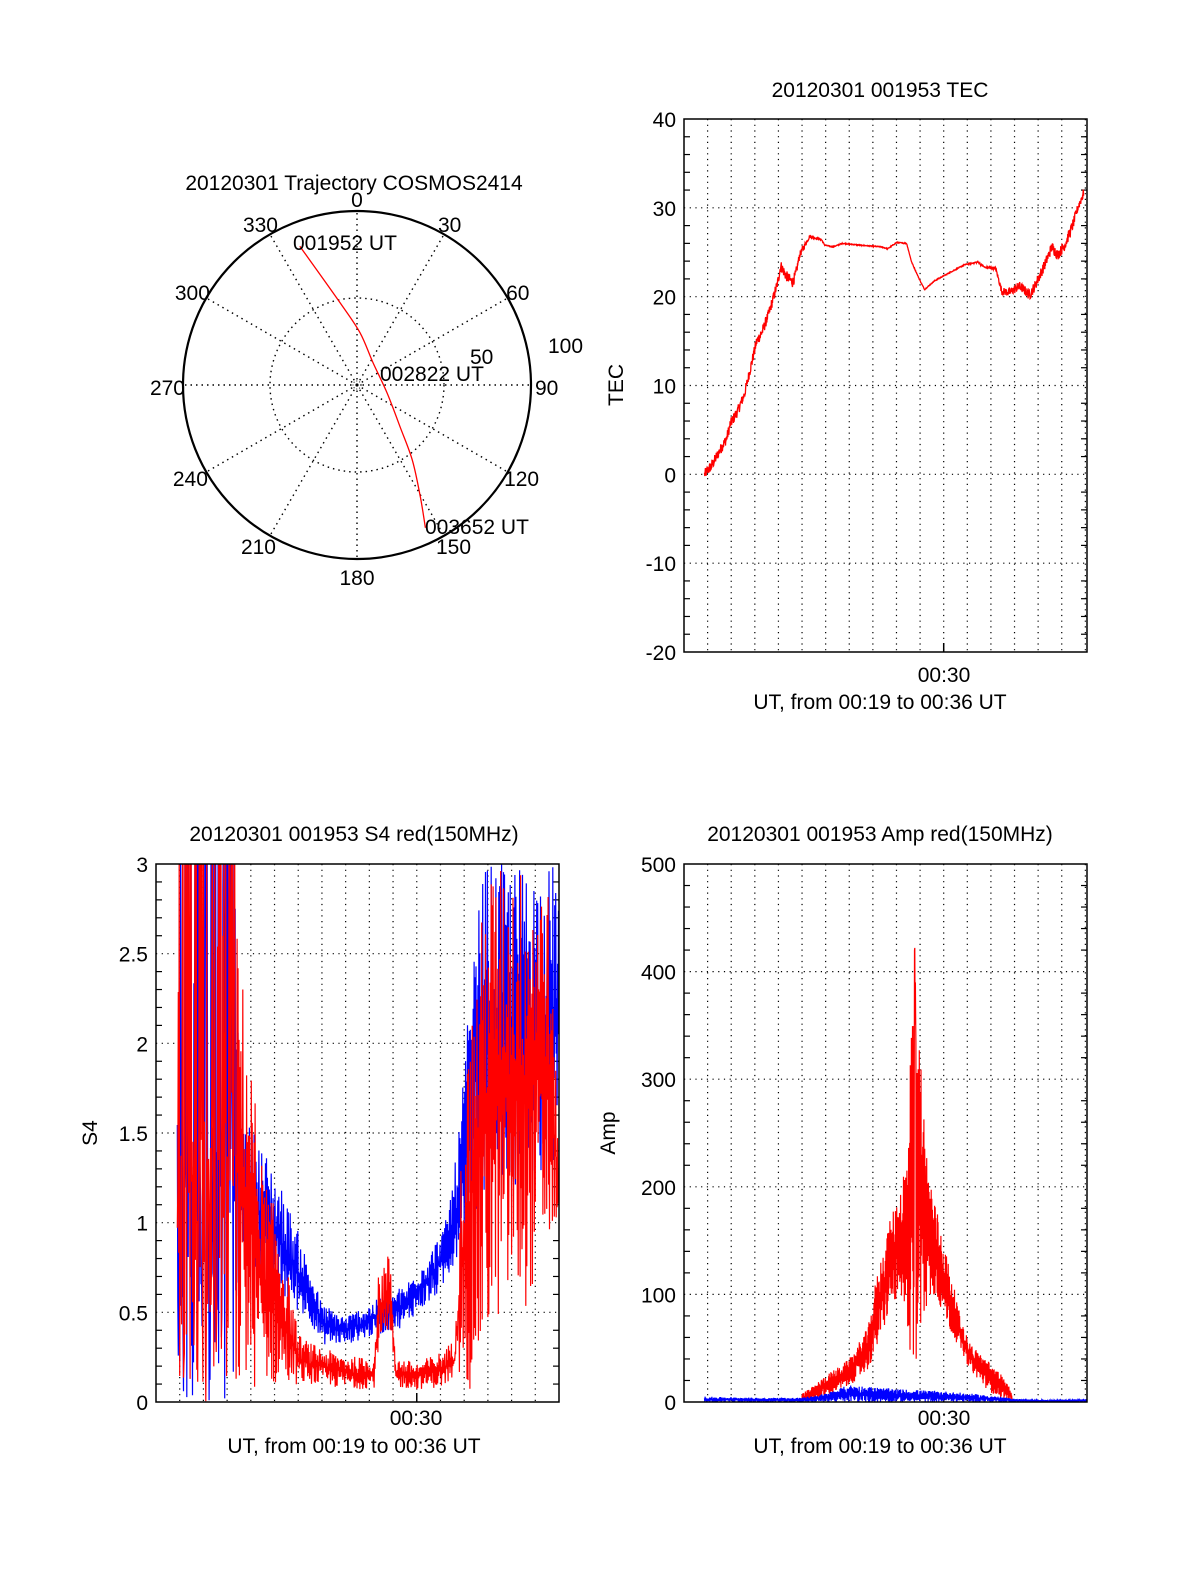 Image resolution: width=1200 pixels, height=1575 pixels. What do you see at coordinates (517, 293) in the screenshot?
I see `azimuth-label-60: 60` at bounding box center [517, 293].